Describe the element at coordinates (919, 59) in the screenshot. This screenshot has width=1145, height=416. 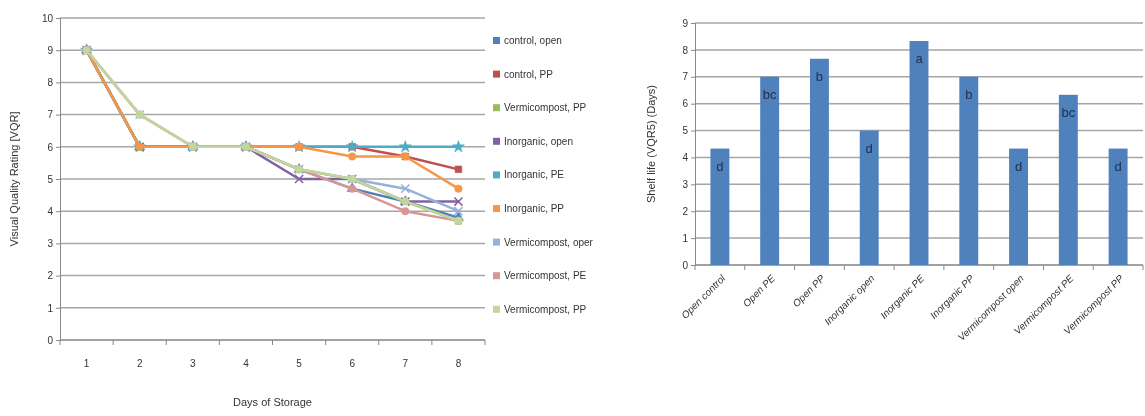
I see `data-label: a` at that location.